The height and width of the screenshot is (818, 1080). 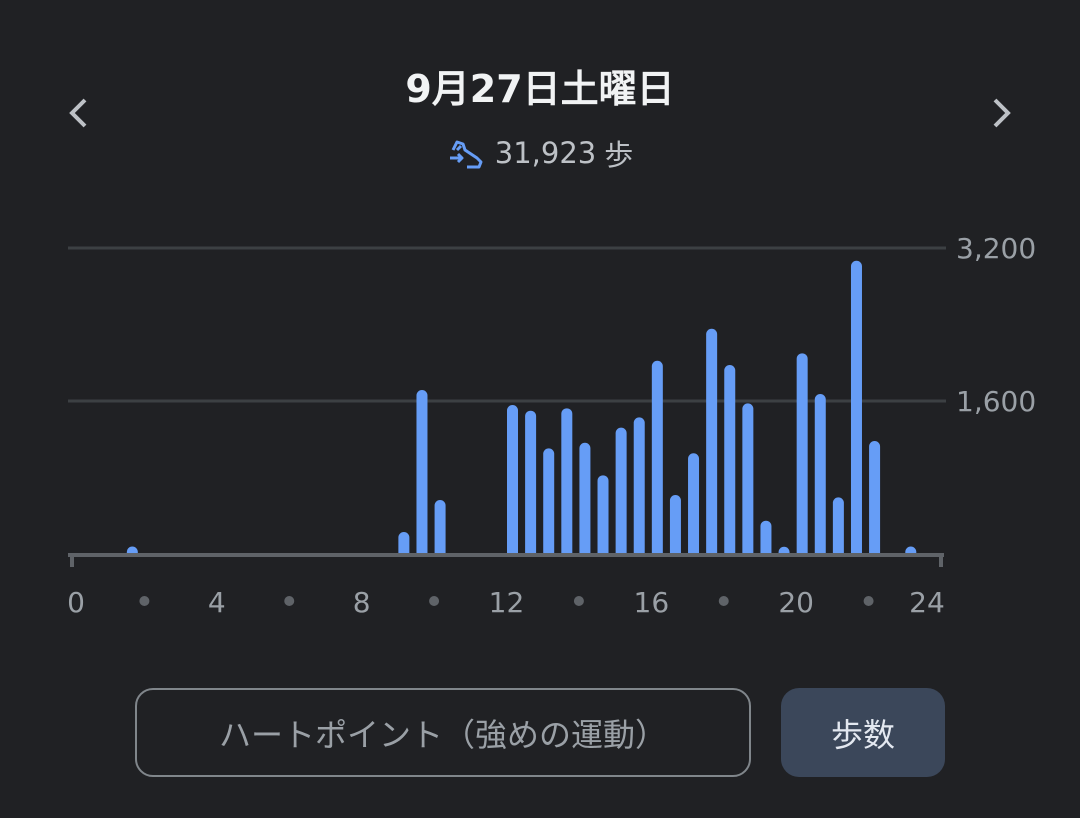 What do you see at coordinates (540, 89) in the screenshot?
I see `date-title: 9月27日土曜日` at bounding box center [540, 89].